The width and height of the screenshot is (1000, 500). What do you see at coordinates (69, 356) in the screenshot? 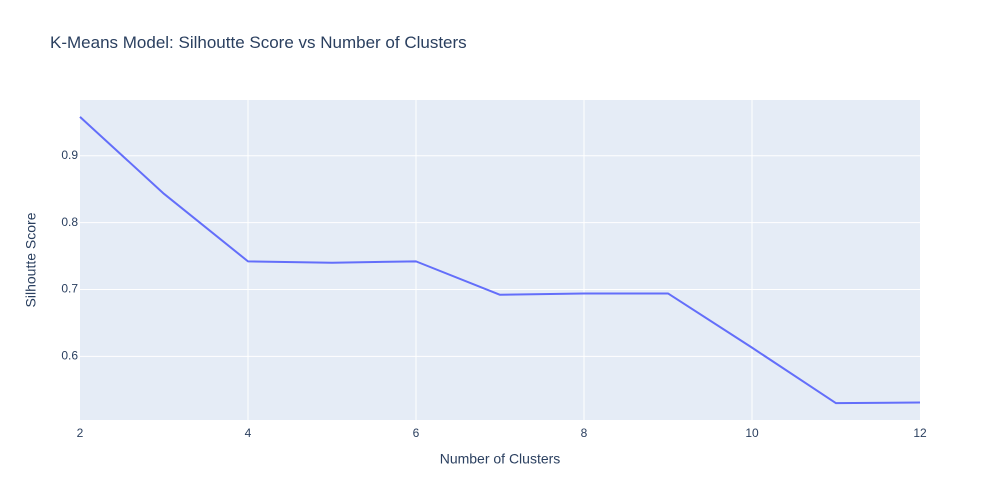
I see `y-tick-label-0-6: 0.6` at bounding box center [69, 356].